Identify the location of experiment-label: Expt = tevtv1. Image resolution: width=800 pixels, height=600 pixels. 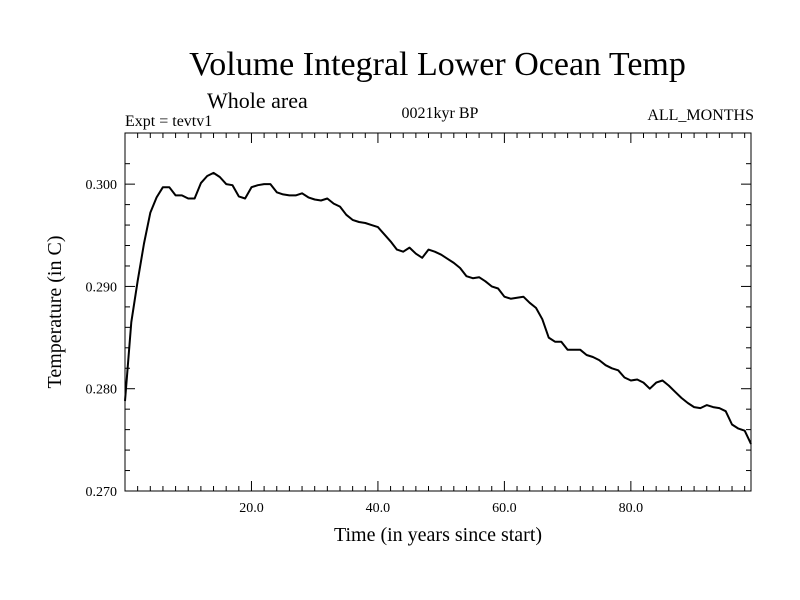
(169, 121).